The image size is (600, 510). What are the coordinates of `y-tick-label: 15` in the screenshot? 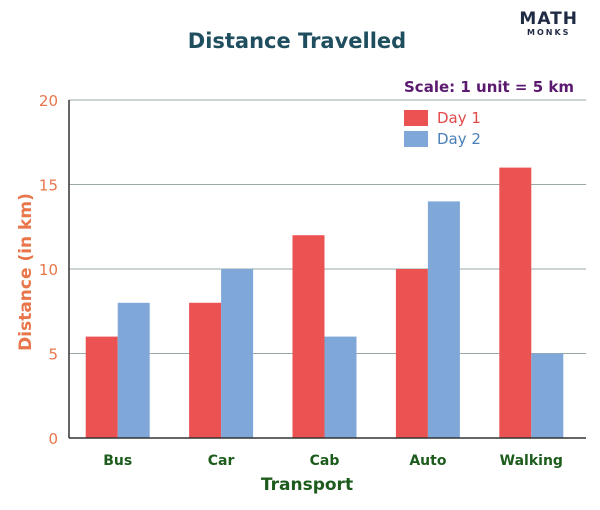 It's located at (48, 186).